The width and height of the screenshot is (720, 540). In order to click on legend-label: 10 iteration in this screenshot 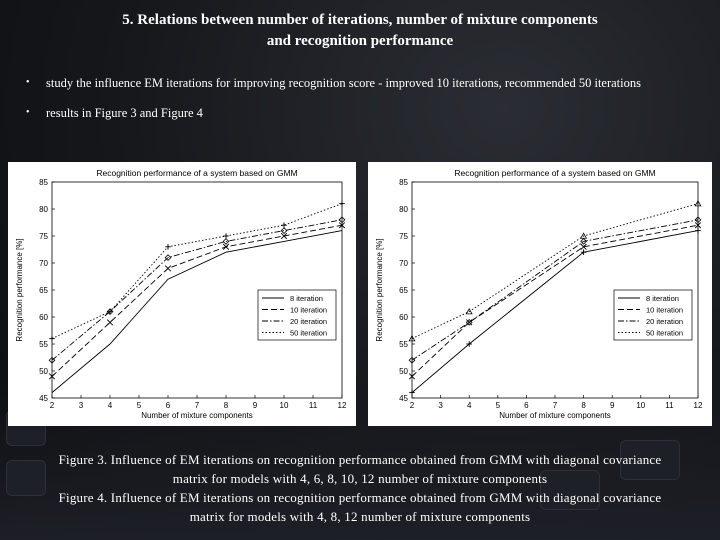, I will do `click(664, 310)`.